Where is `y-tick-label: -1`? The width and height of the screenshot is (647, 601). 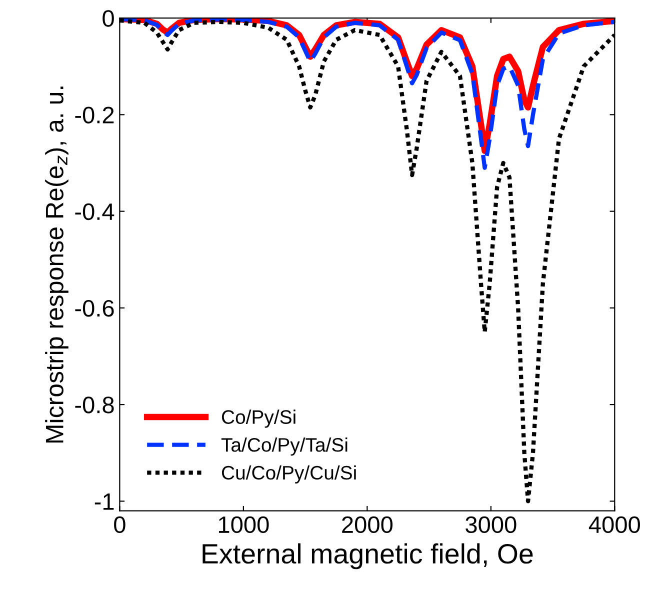 y-tick-label: -1 is located at coordinates (104, 502).